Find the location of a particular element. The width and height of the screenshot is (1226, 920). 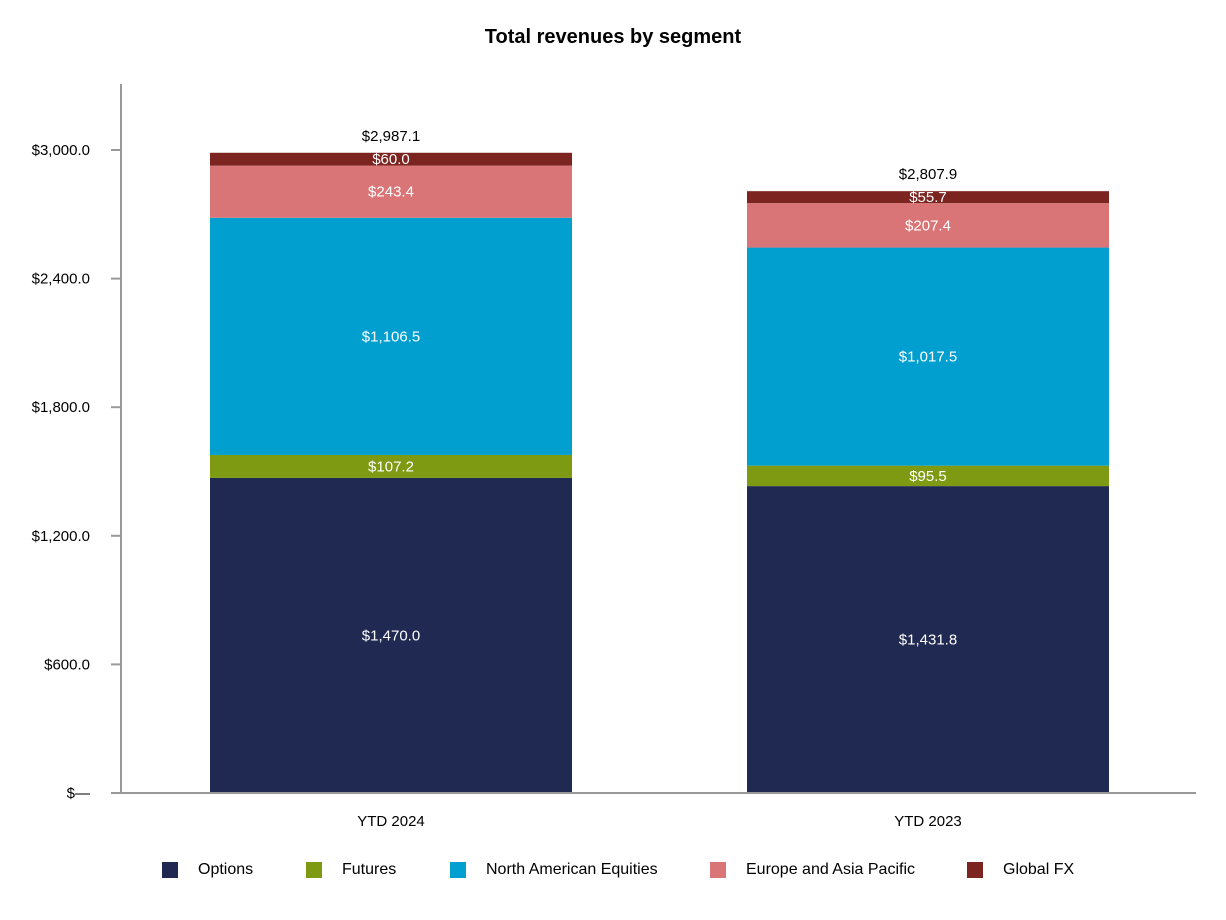

data-label-options-ytd-2024: $1,470.0 is located at coordinates (391, 635).